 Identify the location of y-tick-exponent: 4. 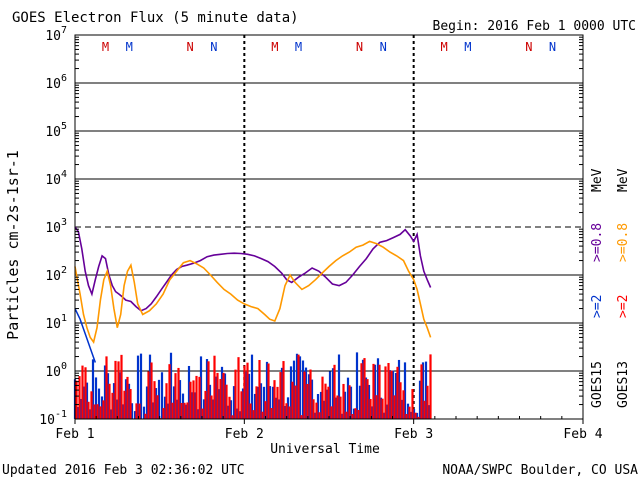
(64, 174).